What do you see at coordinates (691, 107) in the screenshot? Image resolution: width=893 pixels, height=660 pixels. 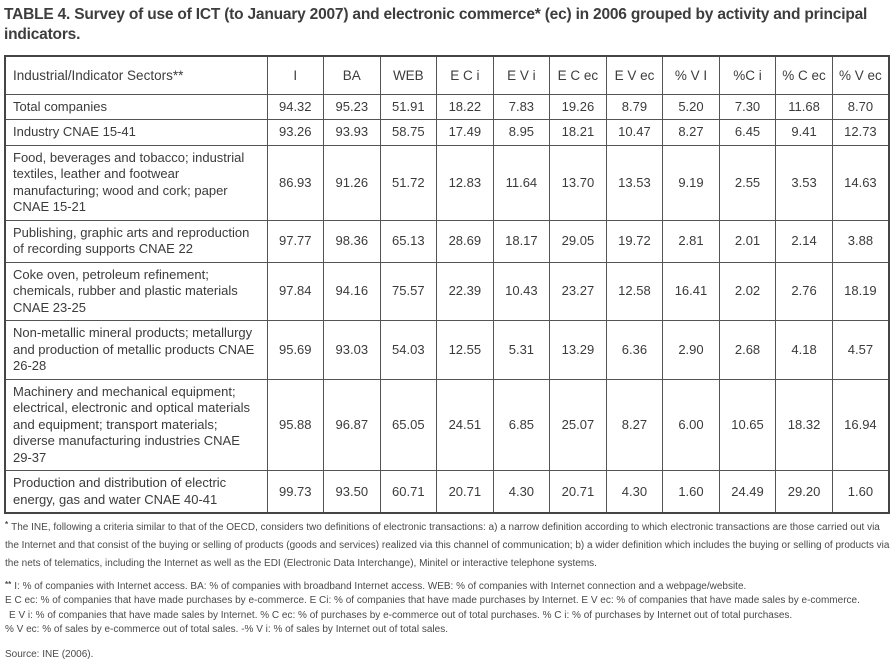 I see `value-cell: 5.20` at bounding box center [691, 107].